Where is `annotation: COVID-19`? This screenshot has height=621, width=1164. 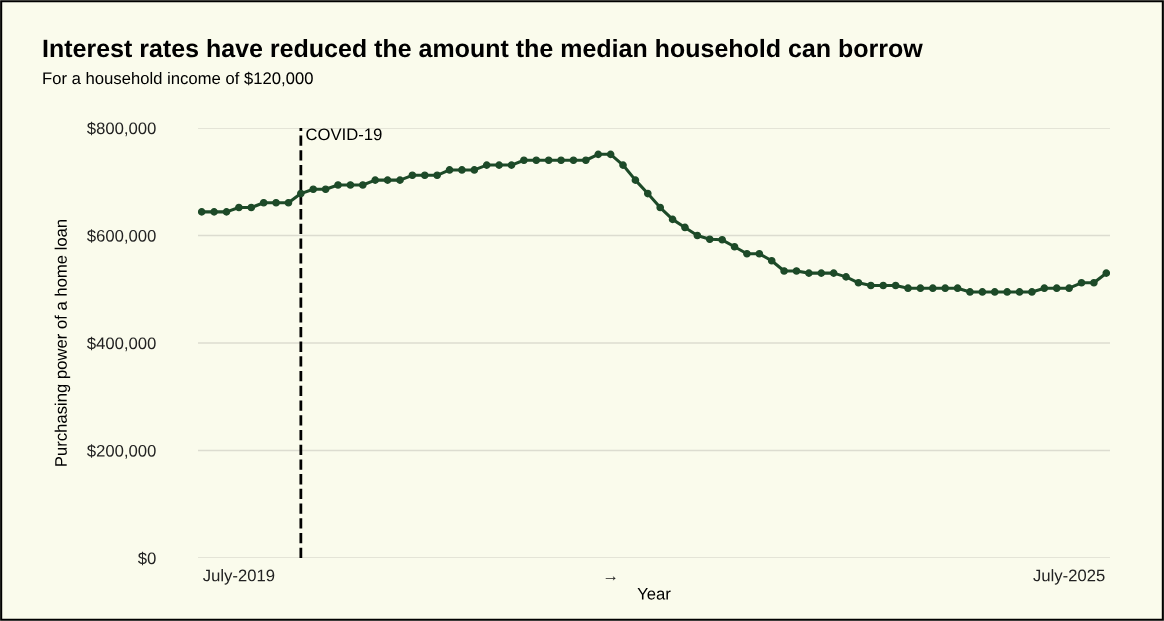 annotation: COVID-19 is located at coordinates (344, 134).